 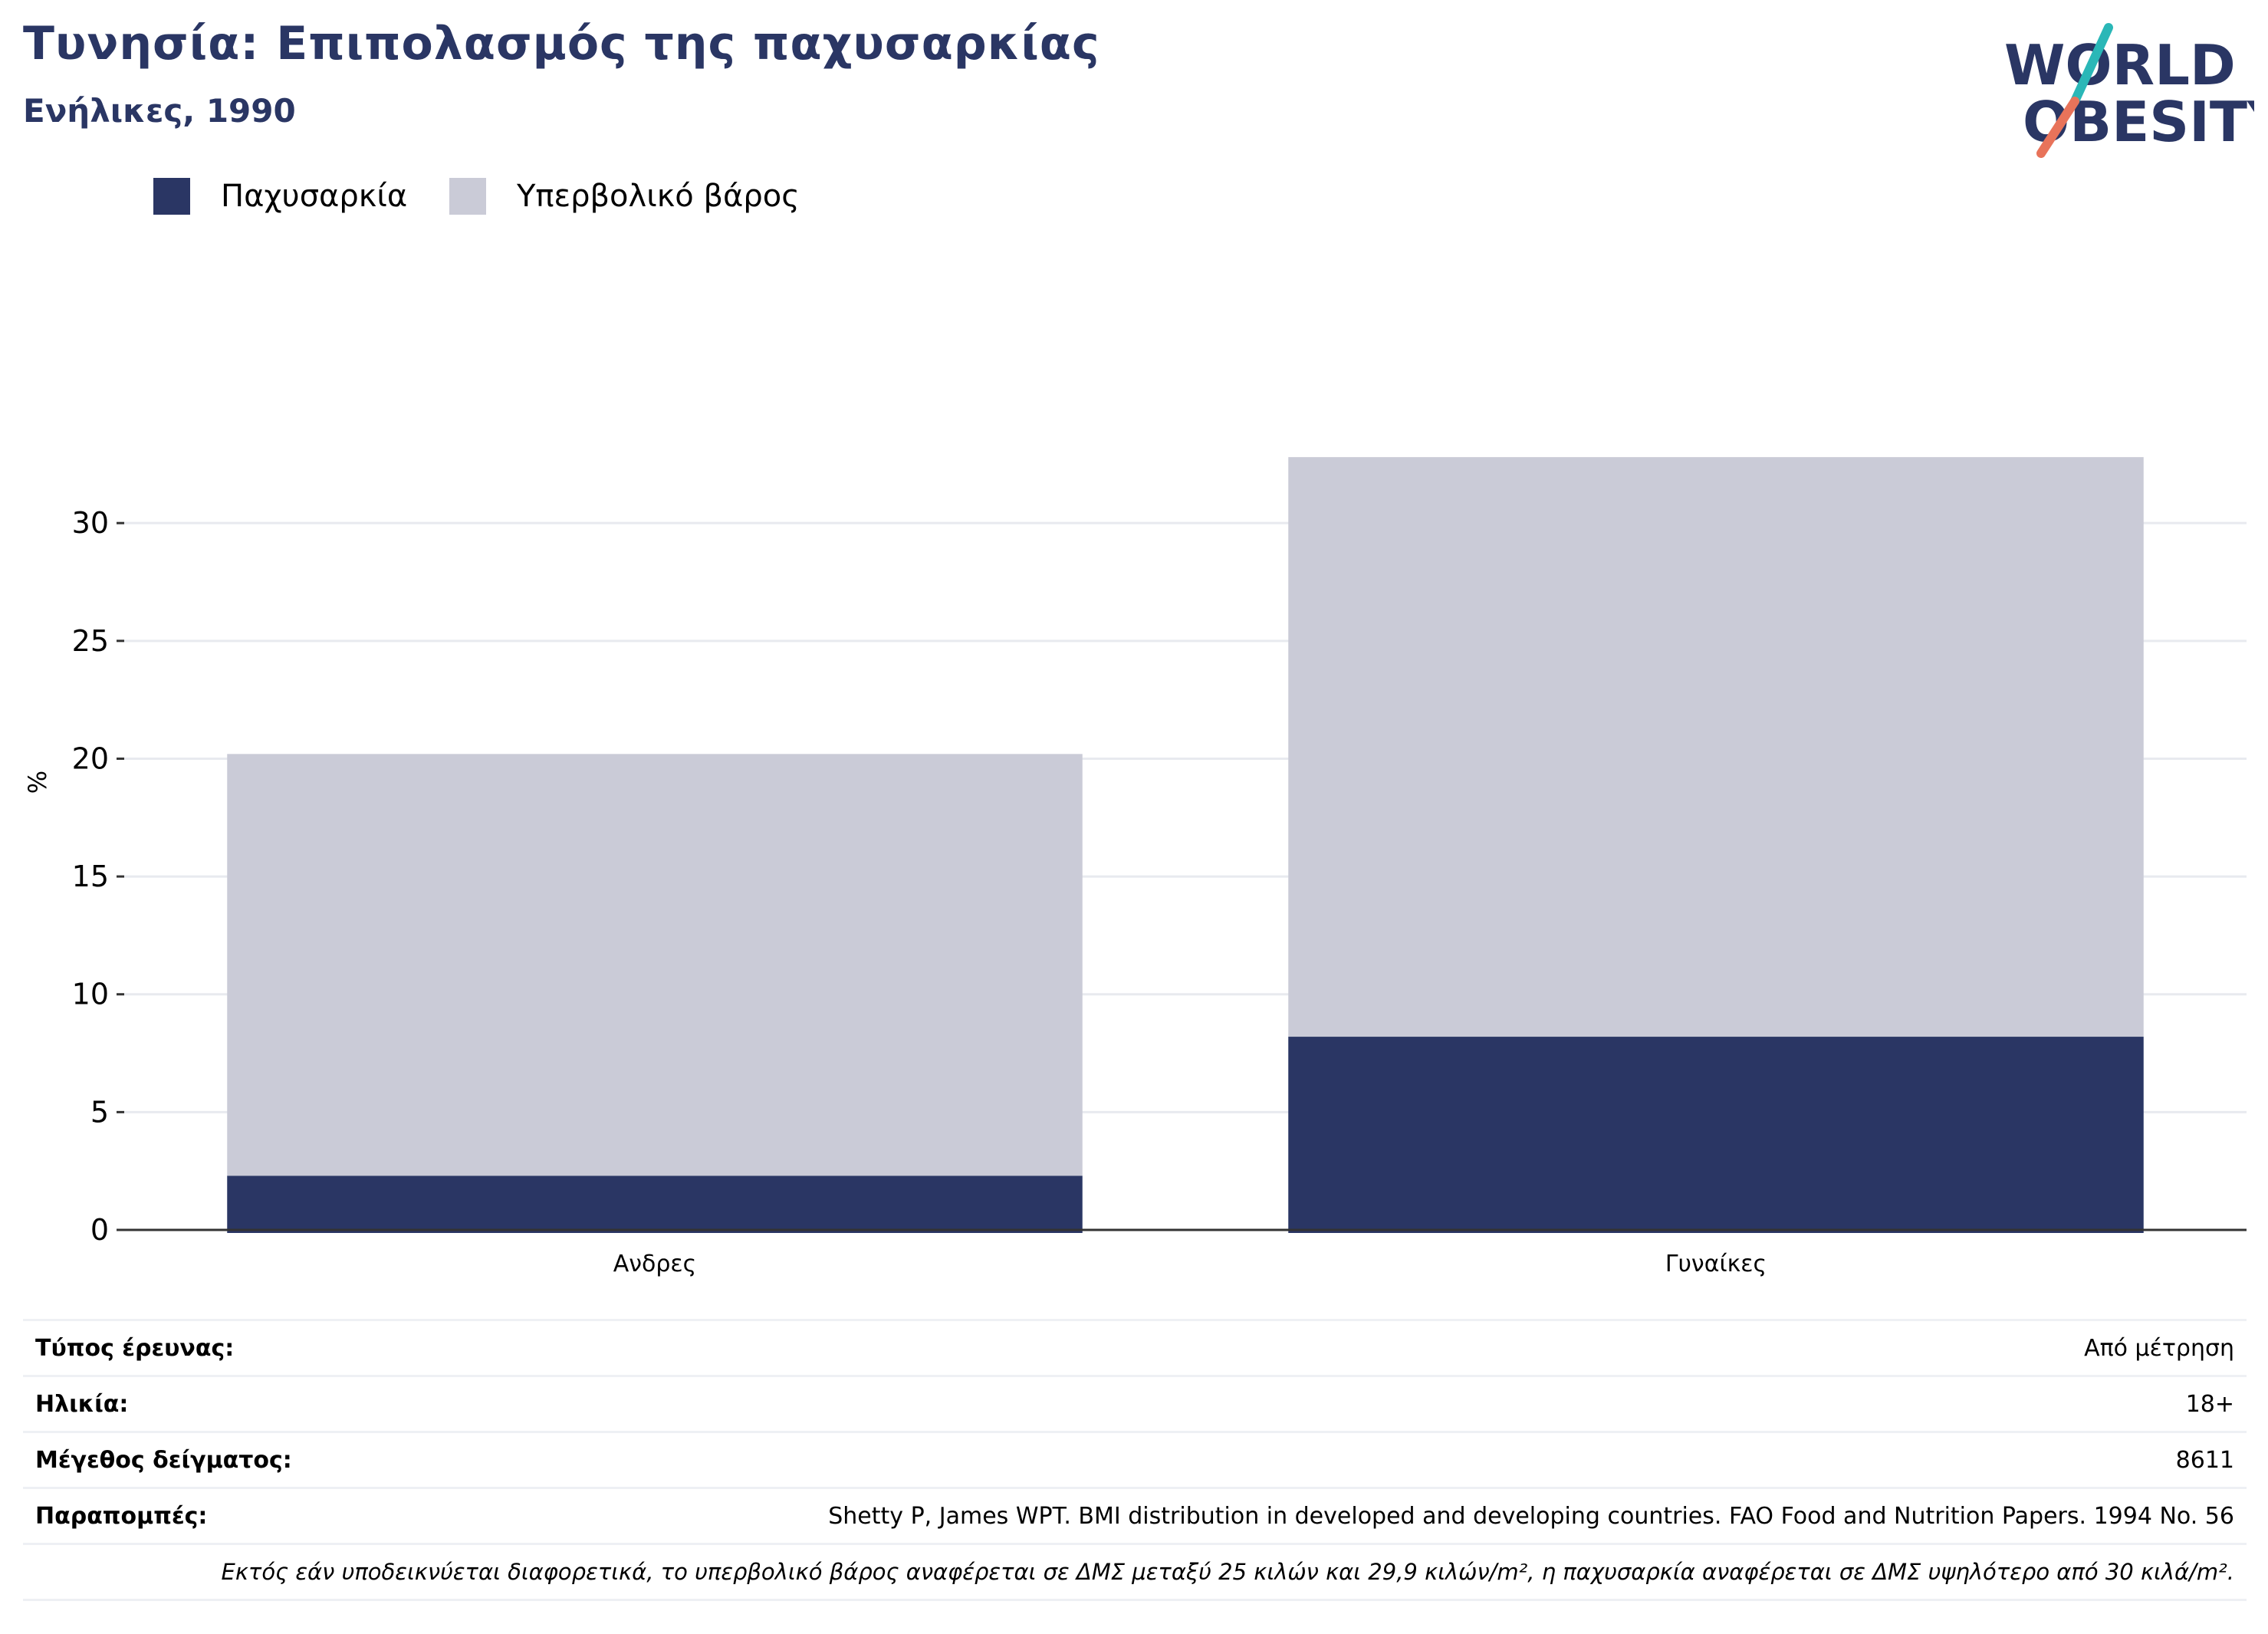 What do you see at coordinates (37, 783) in the screenshot?
I see `y-axis-label: %` at bounding box center [37, 783].